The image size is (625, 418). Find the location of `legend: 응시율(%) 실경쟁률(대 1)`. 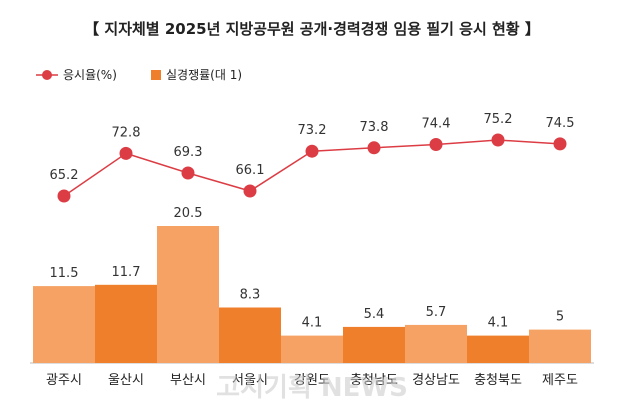

legend: 응시율(%) 실경쟁률(대 1) is located at coordinates (139, 75).